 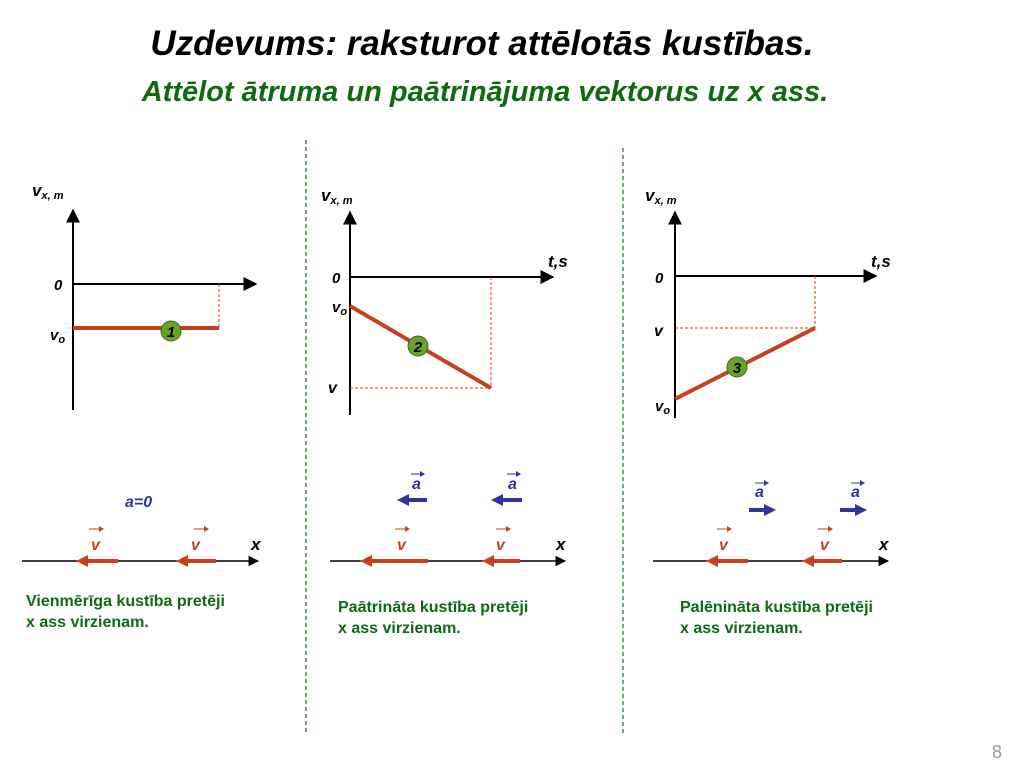 What do you see at coordinates (771, 546) in the screenshot?
I see `x-axis-motion-3: x v v` at bounding box center [771, 546].